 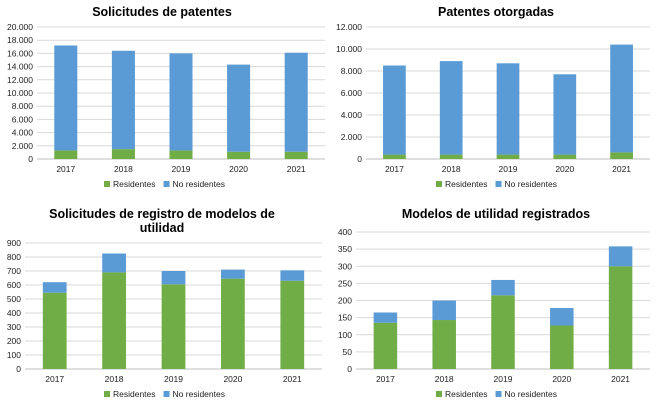 What do you see at coordinates (345, 301) in the screenshot?
I see `chart-4-y-tick: 200` at bounding box center [345, 301].